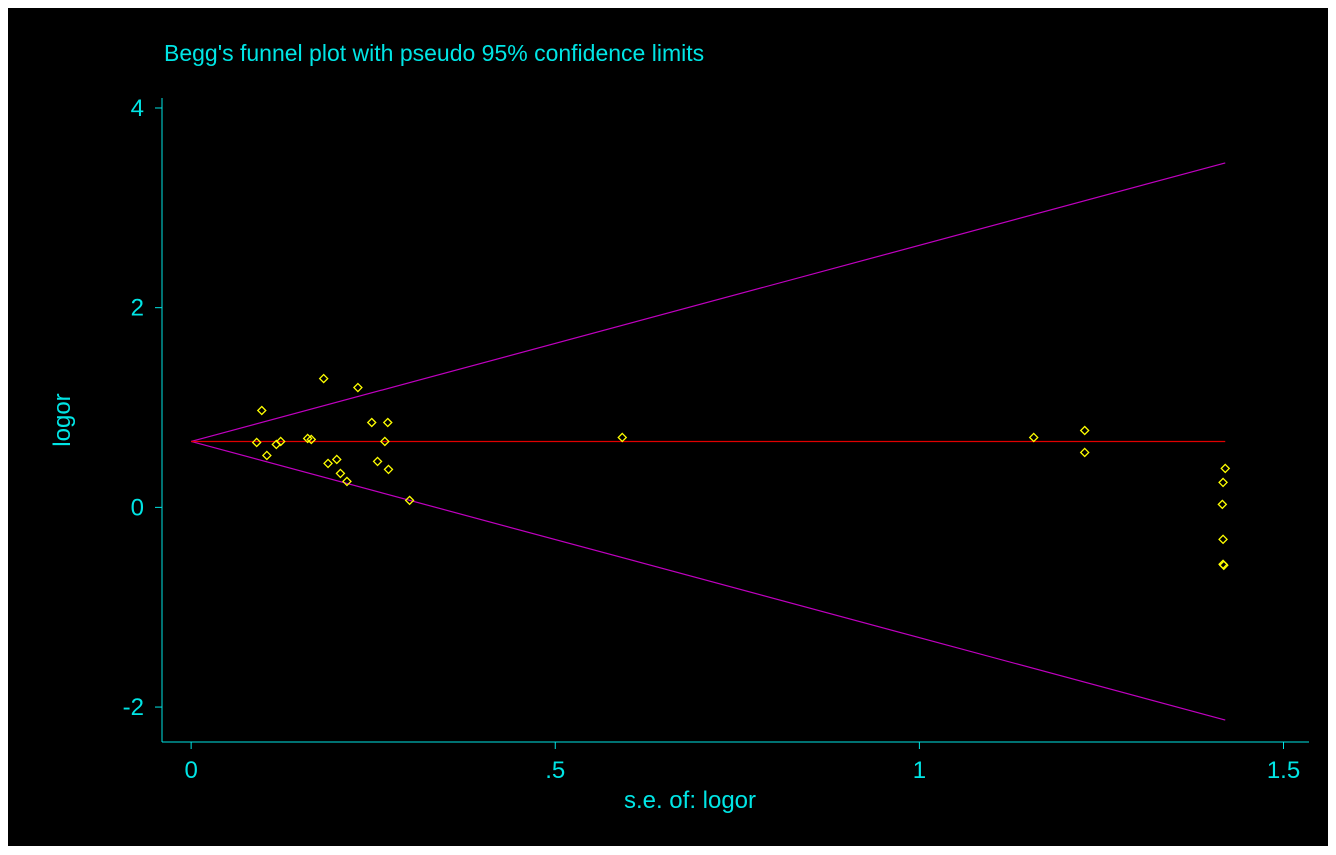 Image resolution: width=1336 pixels, height=855 pixels. I want to click on x-tick-label: .5, so click(555, 770).